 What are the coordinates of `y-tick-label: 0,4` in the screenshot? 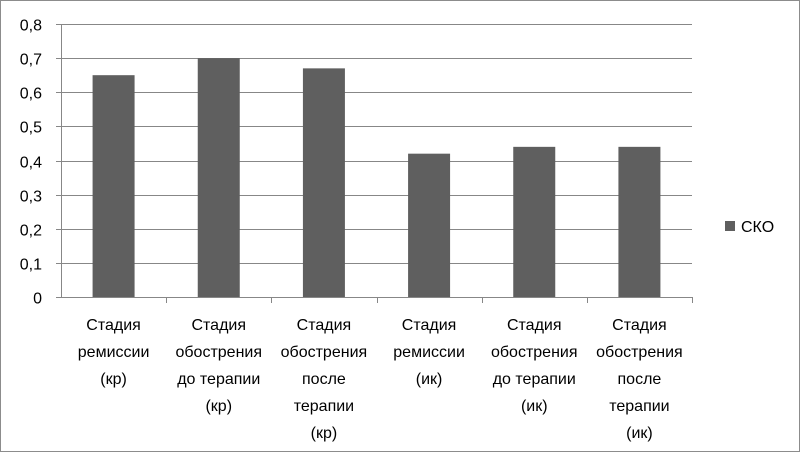 It's located at (31, 163).